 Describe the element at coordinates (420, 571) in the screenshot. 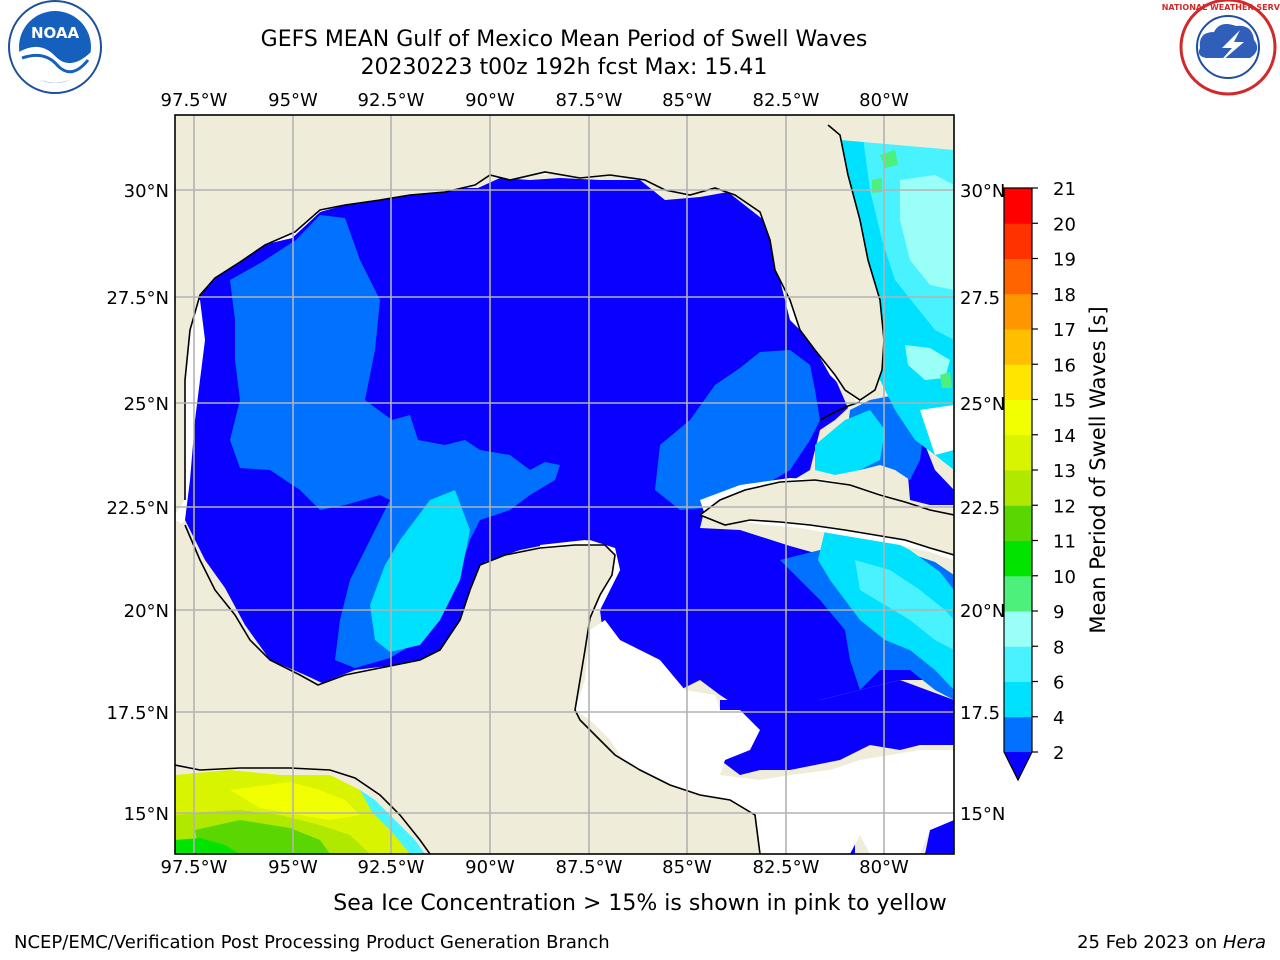

I see `band-4-6s-campeche` at that location.